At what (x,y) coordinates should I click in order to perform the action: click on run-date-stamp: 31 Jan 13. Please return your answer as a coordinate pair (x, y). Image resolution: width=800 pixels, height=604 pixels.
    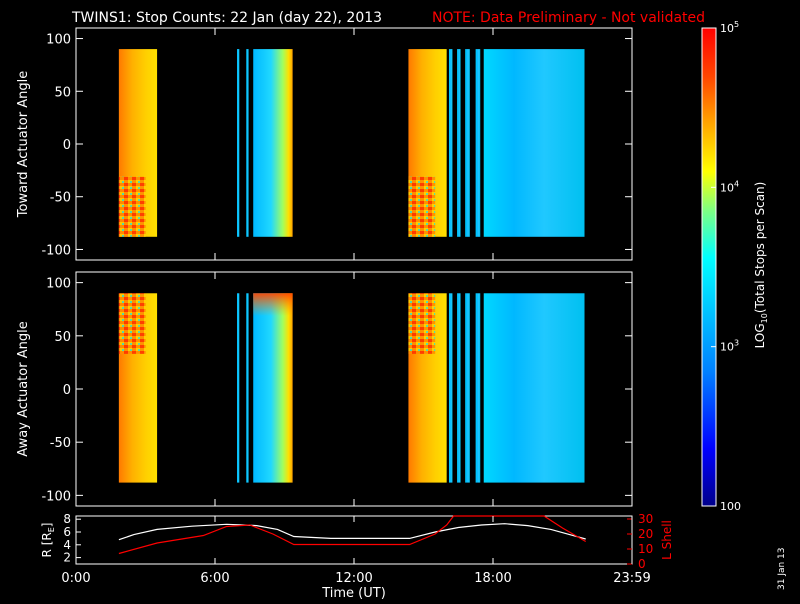
    Looking at the image, I should click on (782, 569).